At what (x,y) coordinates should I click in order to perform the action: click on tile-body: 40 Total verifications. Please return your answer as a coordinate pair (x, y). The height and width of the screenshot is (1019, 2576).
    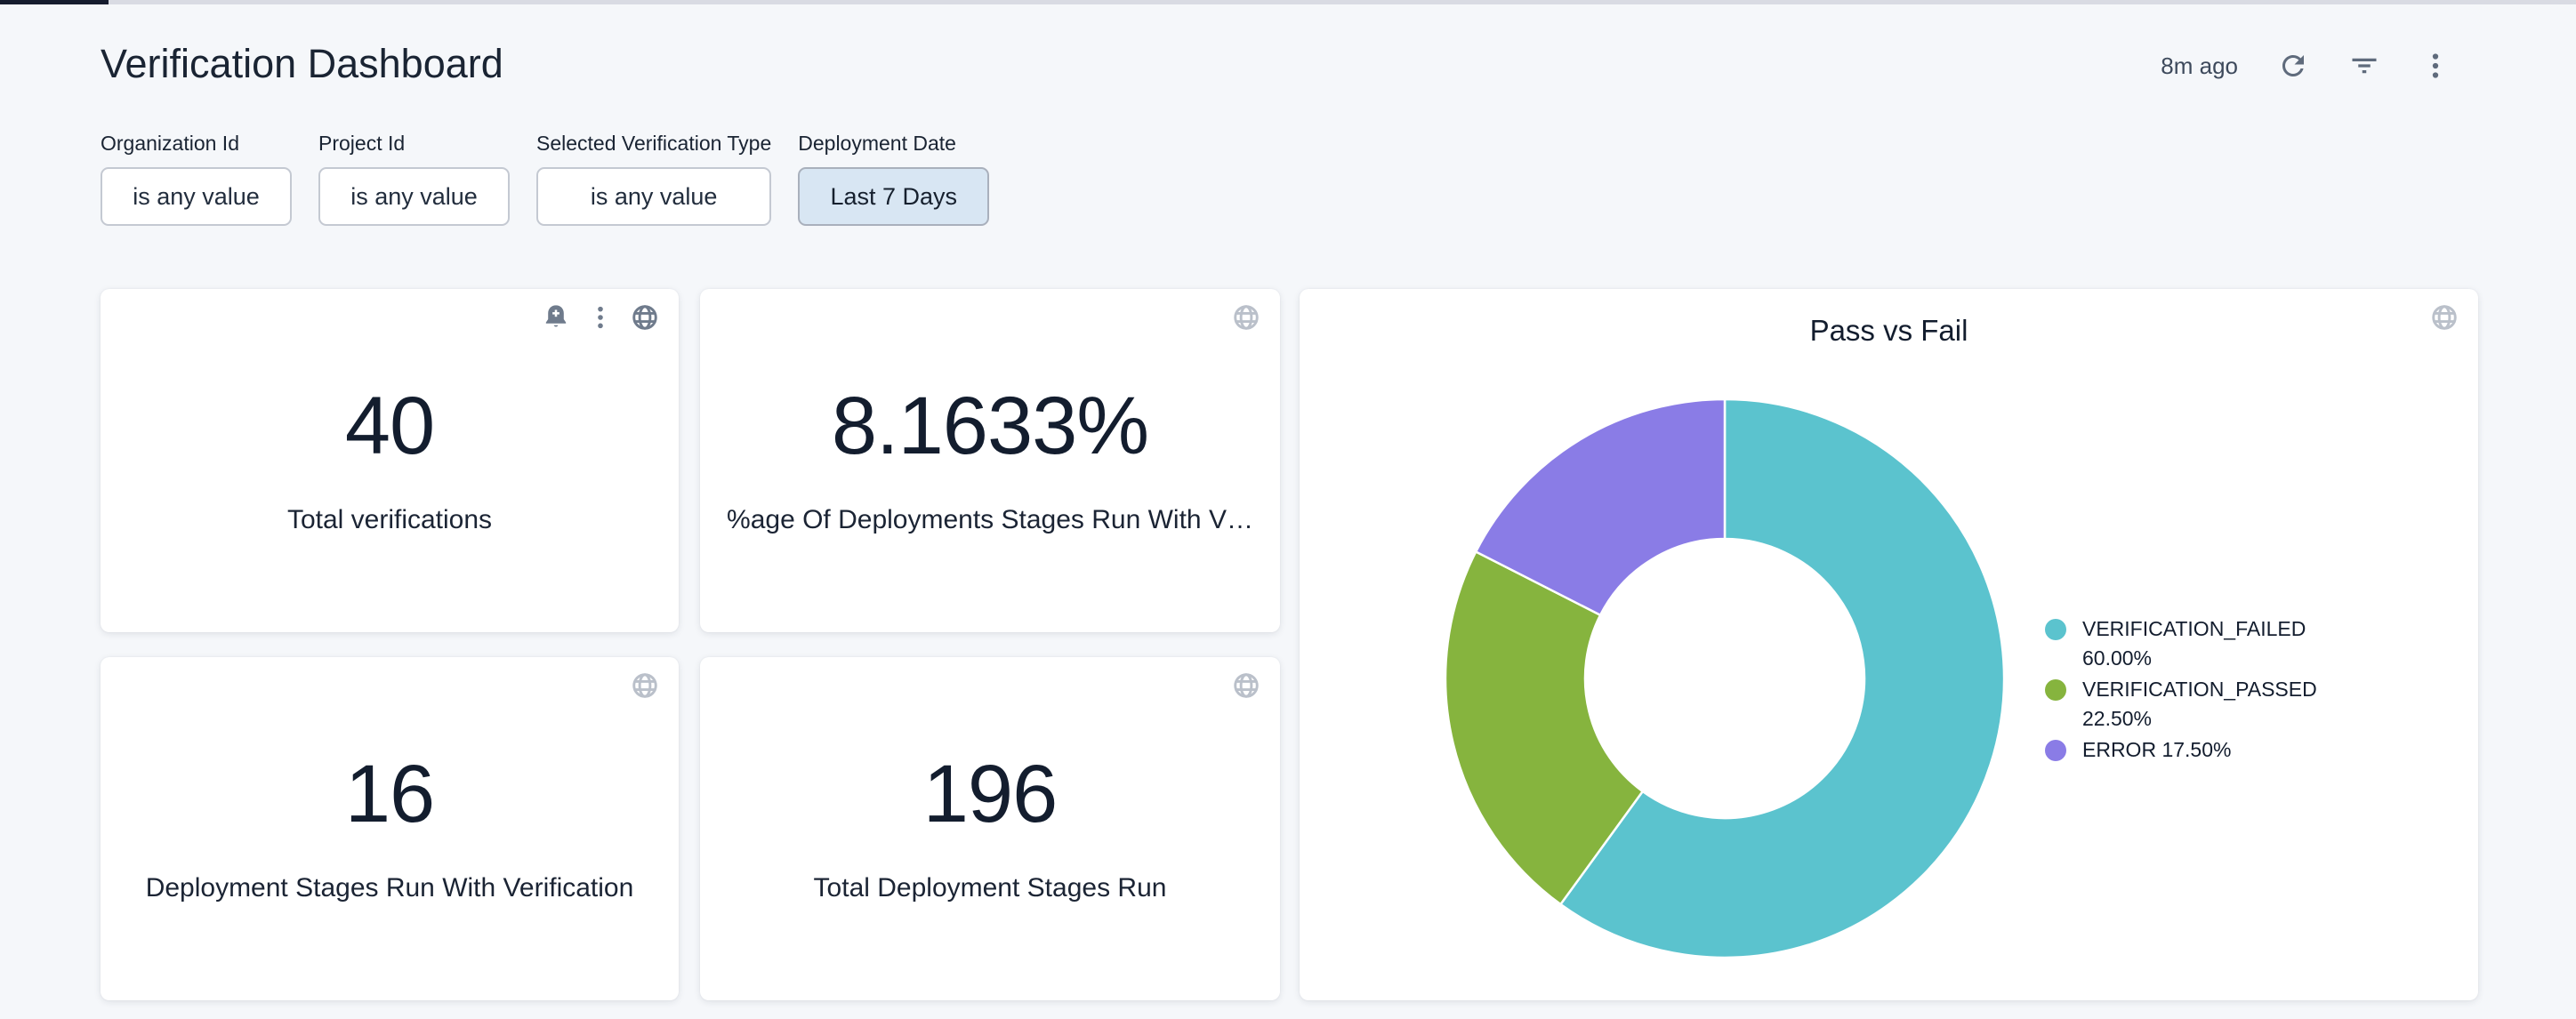
    Looking at the image, I should click on (390, 460).